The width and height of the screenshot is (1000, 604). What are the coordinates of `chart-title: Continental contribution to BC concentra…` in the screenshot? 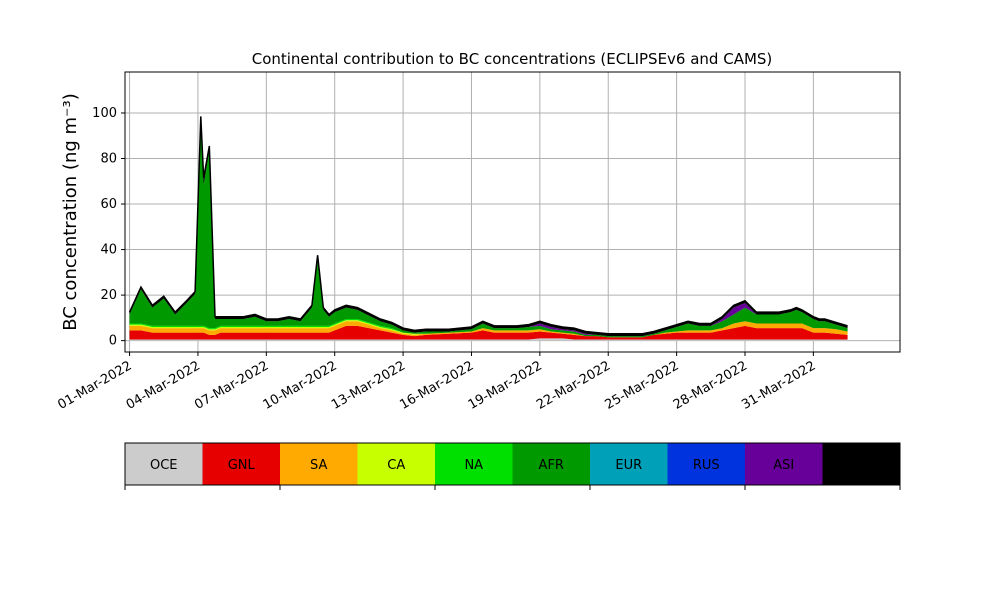 It's located at (512, 59).